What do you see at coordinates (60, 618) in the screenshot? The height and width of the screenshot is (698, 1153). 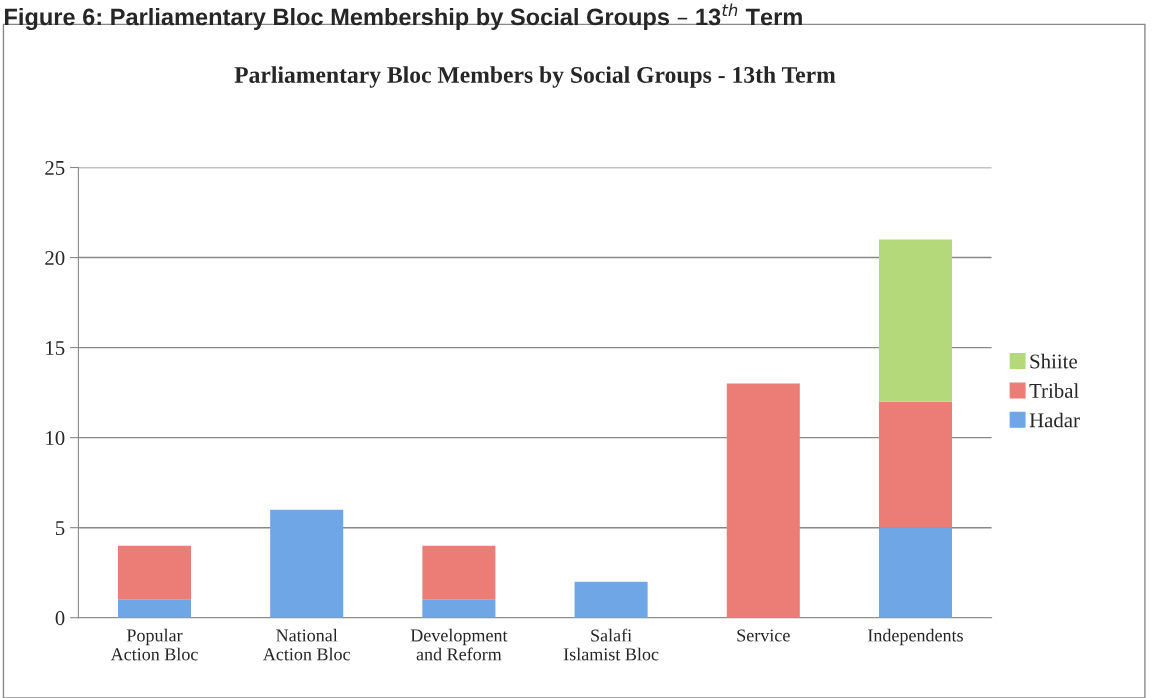 I see `y-tick-label: 0` at bounding box center [60, 618].